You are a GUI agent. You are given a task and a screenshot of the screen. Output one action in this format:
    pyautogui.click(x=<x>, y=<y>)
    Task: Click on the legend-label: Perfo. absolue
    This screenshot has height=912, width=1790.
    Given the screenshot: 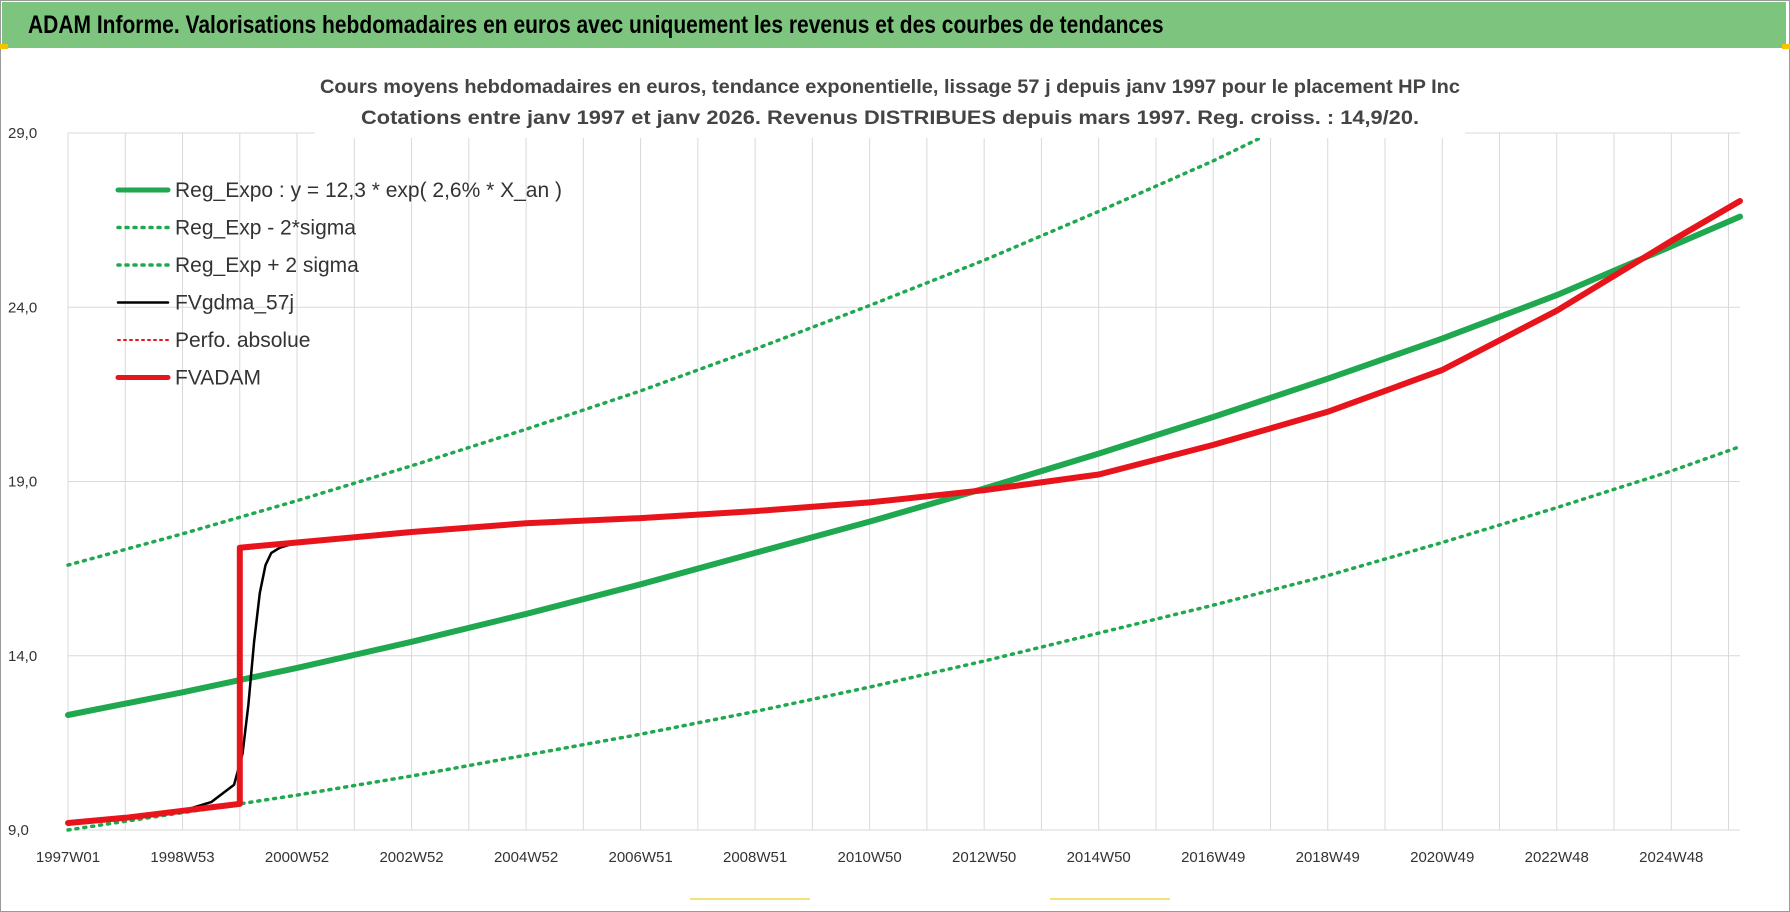 What is the action you would take?
    pyautogui.click(x=242, y=340)
    